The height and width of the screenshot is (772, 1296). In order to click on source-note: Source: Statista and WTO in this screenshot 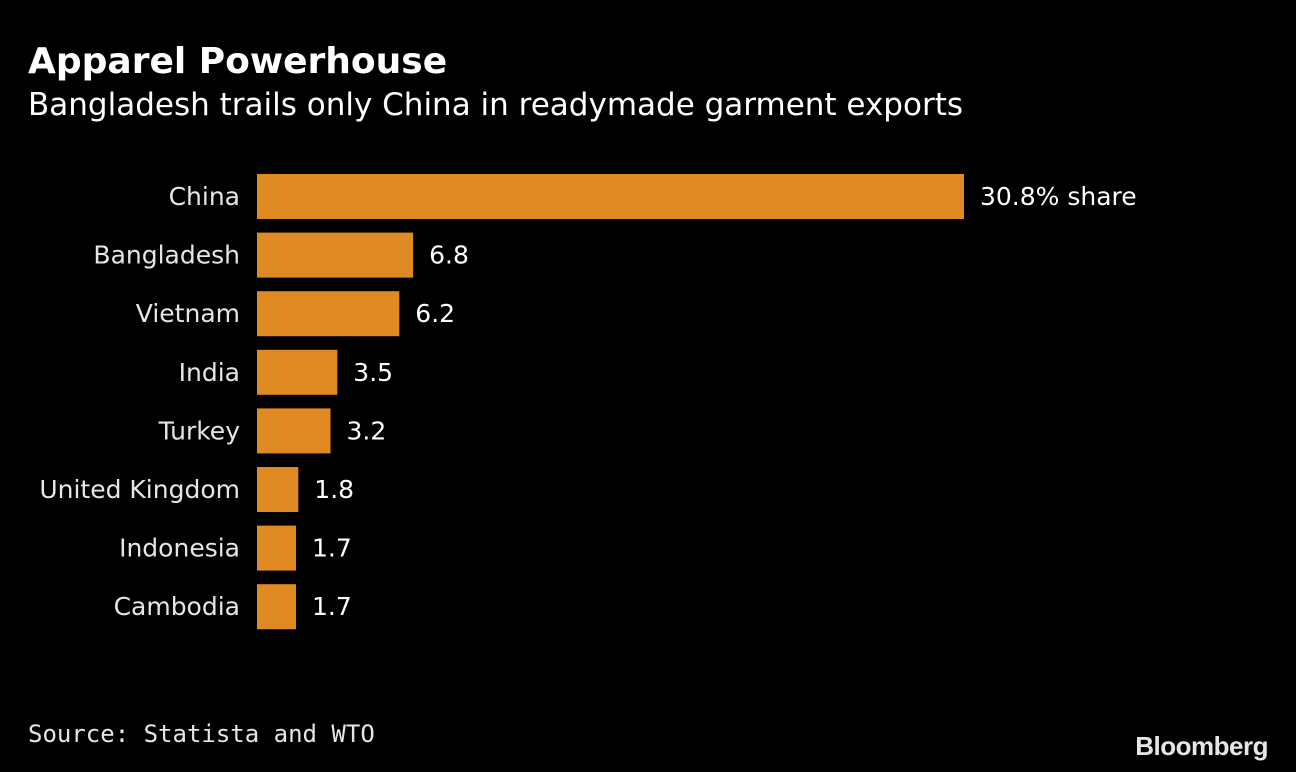, I will do `click(201, 734)`.